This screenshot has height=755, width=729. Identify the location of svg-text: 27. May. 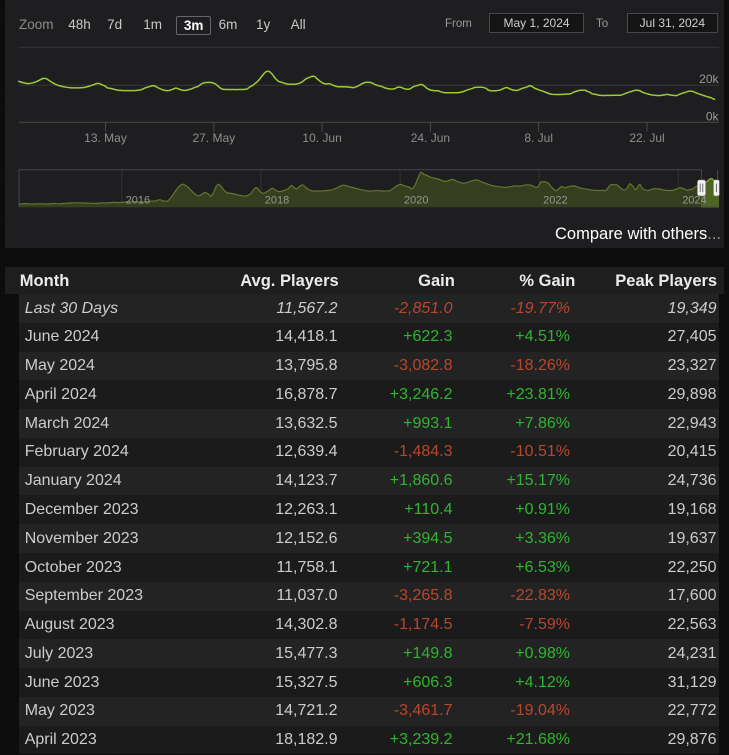
(213, 138).